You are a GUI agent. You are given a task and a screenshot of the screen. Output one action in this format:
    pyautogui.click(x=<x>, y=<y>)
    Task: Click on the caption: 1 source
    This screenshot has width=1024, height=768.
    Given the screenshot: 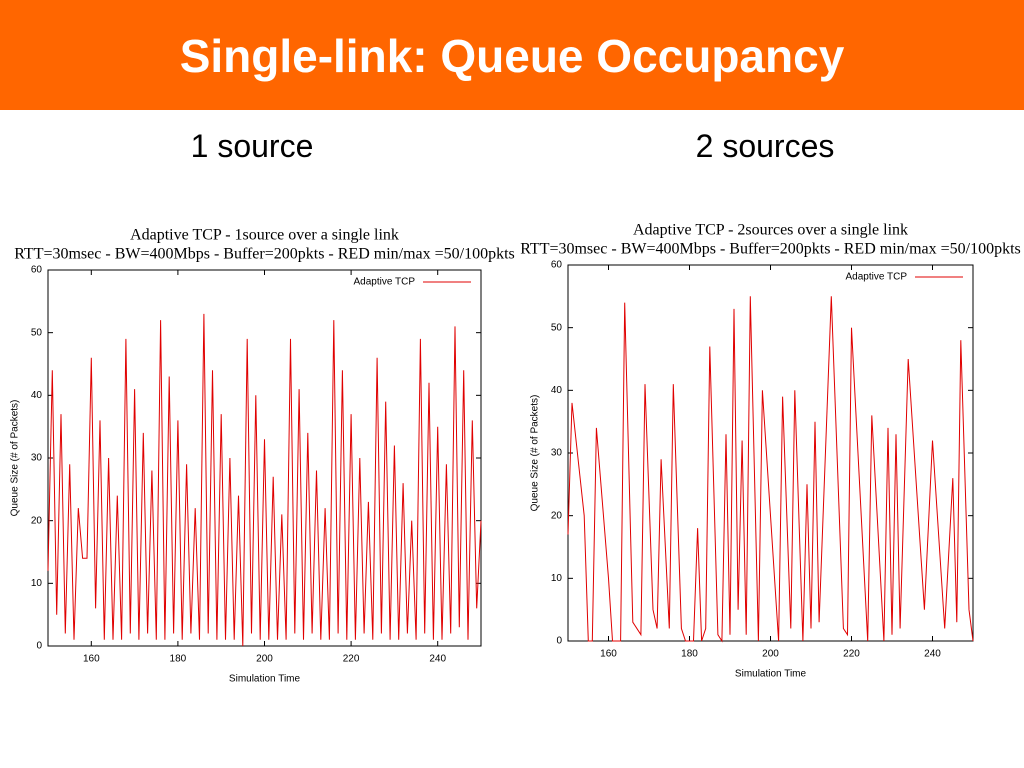 What is the action you would take?
    pyautogui.click(x=252, y=146)
    